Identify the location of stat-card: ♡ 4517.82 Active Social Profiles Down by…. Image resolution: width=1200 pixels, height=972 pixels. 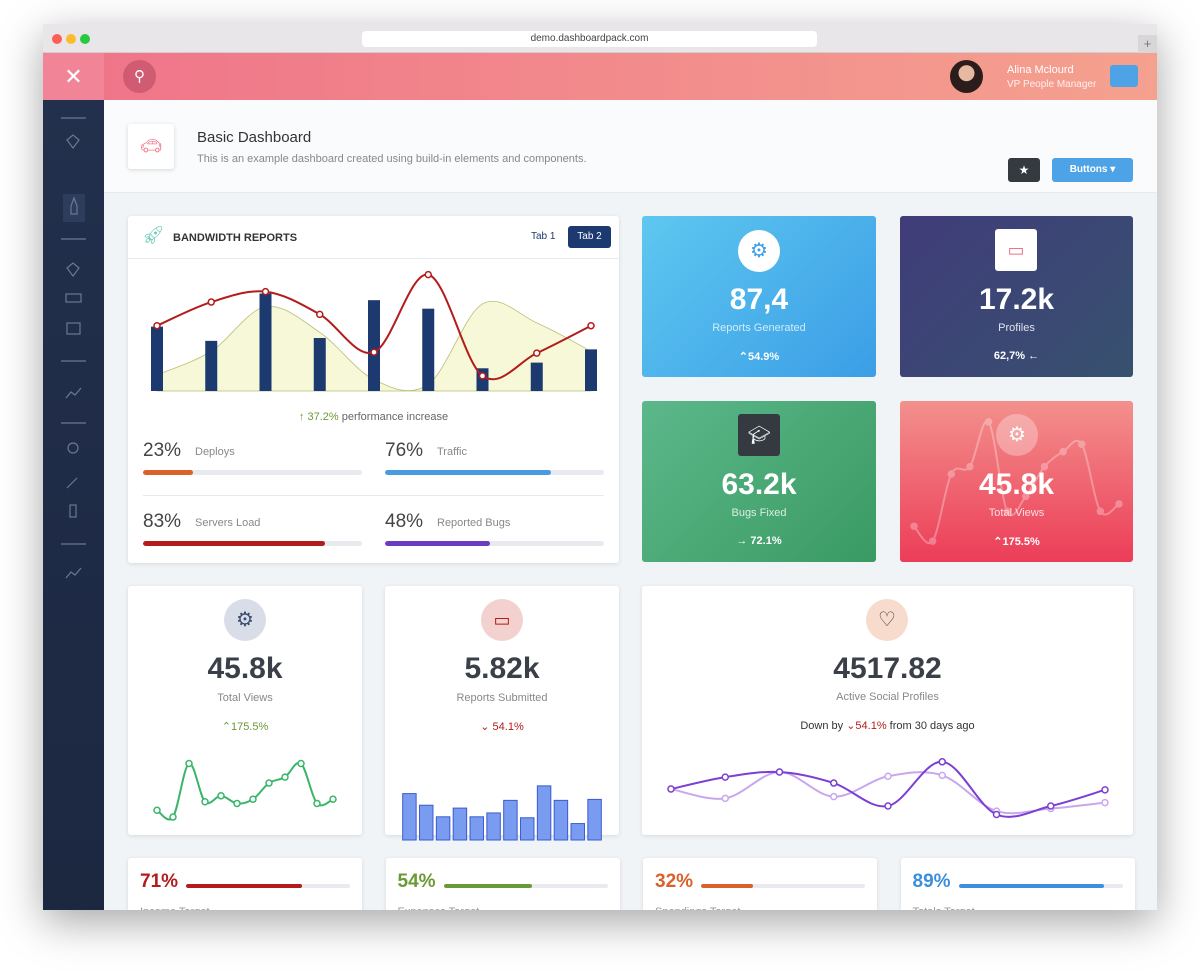
(887, 710).